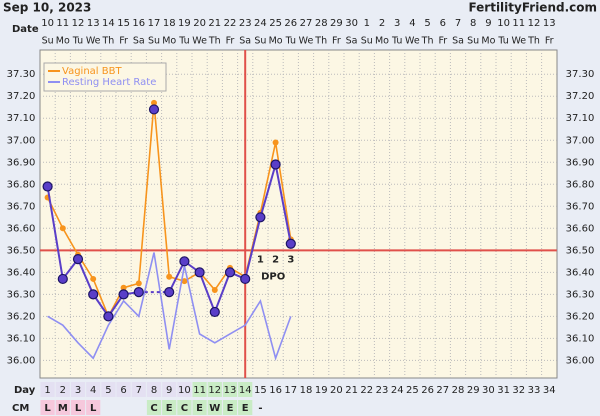 The width and height of the screenshot is (600, 416). I want to click on chart-date: Sep 10, 2023, so click(47, 8).